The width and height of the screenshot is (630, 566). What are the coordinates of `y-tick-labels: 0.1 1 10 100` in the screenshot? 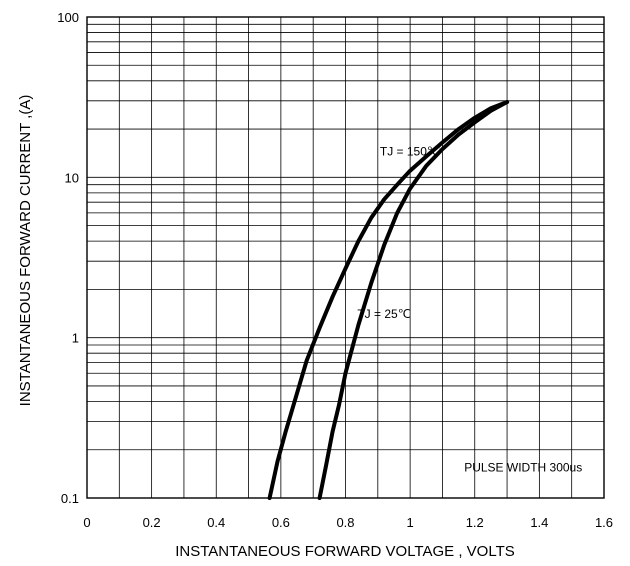 It's located at (68, 258).